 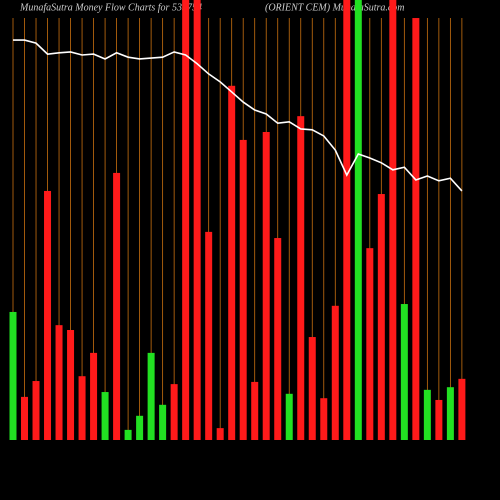 What do you see at coordinates (110, 7) in the screenshot?
I see `chart-title: MunafaSutra Money Flow Charts for 535754` at bounding box center [110, 7].